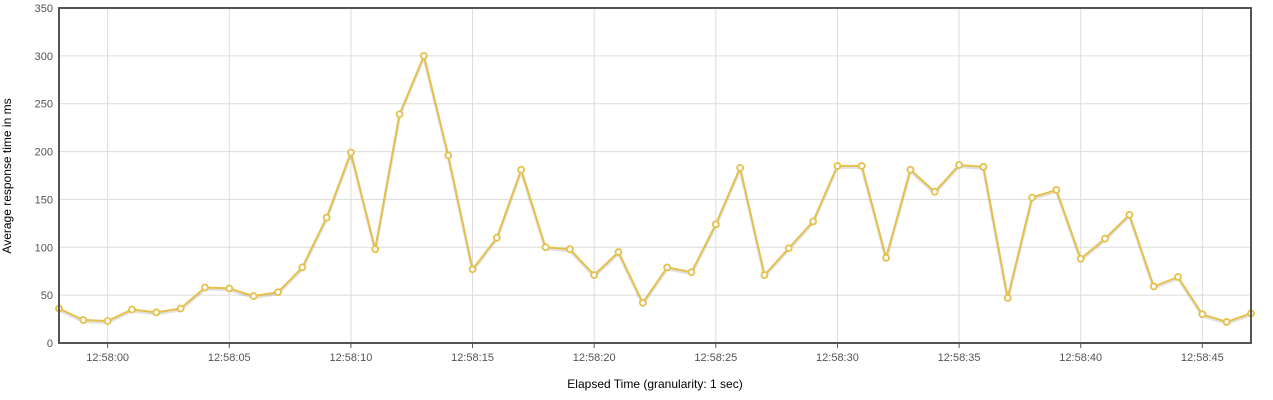 The image size is (1273, 400). Describe the element at coordinates (1202, 358) in the screenshot. I see `x-tick-label: 12:58:45` at that location.